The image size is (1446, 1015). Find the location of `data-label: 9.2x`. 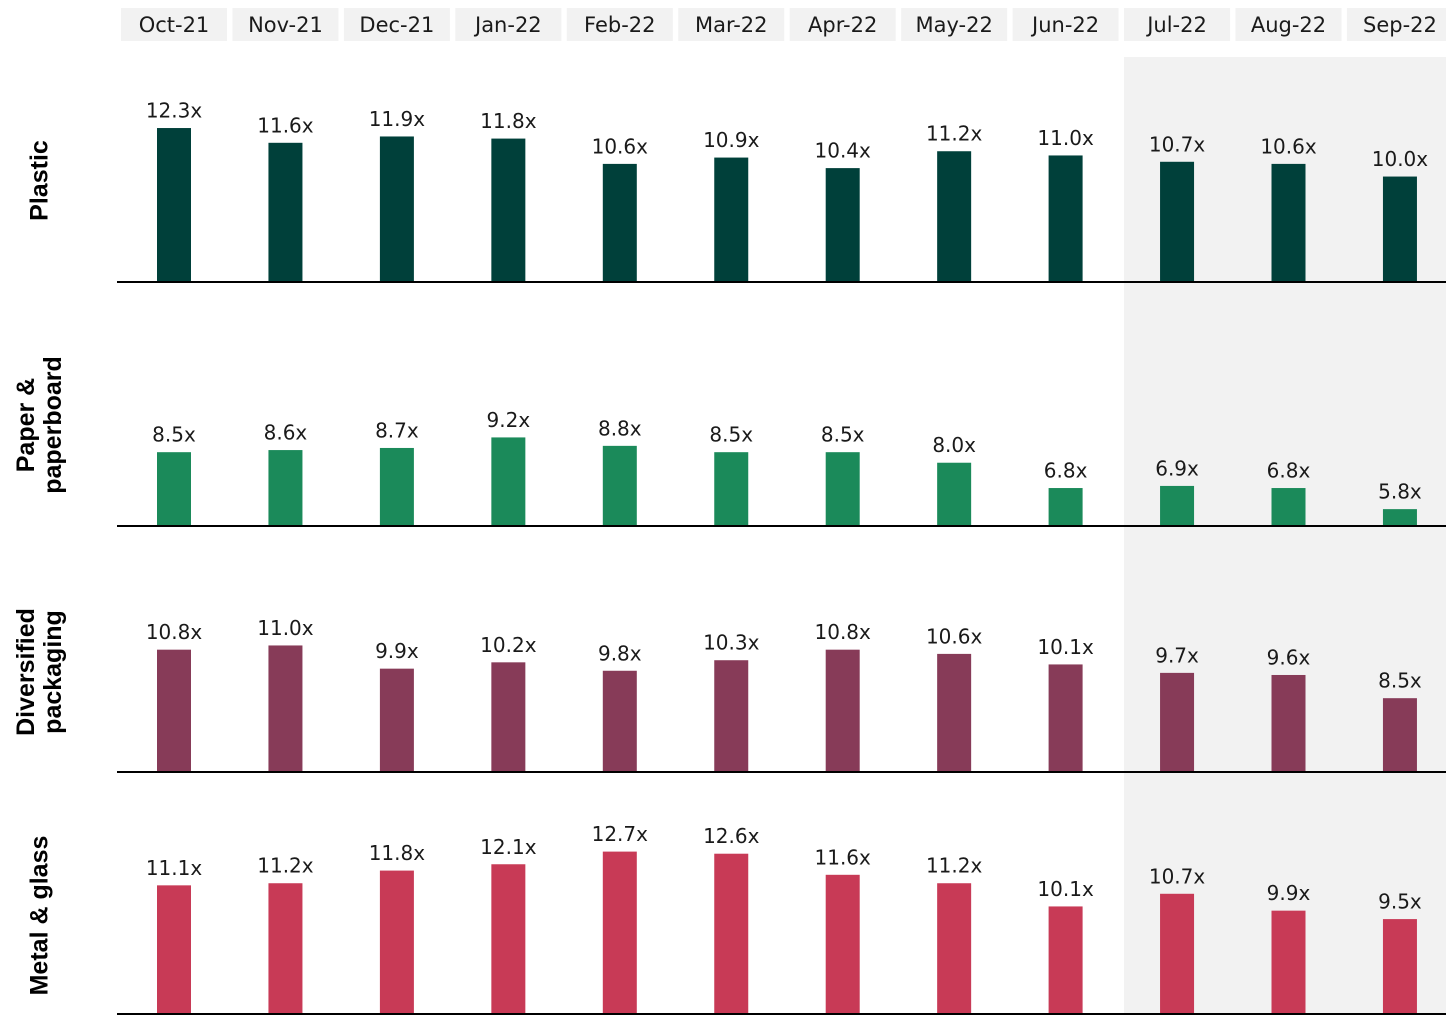

data-label: 9.2x is located at coordinates (509, 420).